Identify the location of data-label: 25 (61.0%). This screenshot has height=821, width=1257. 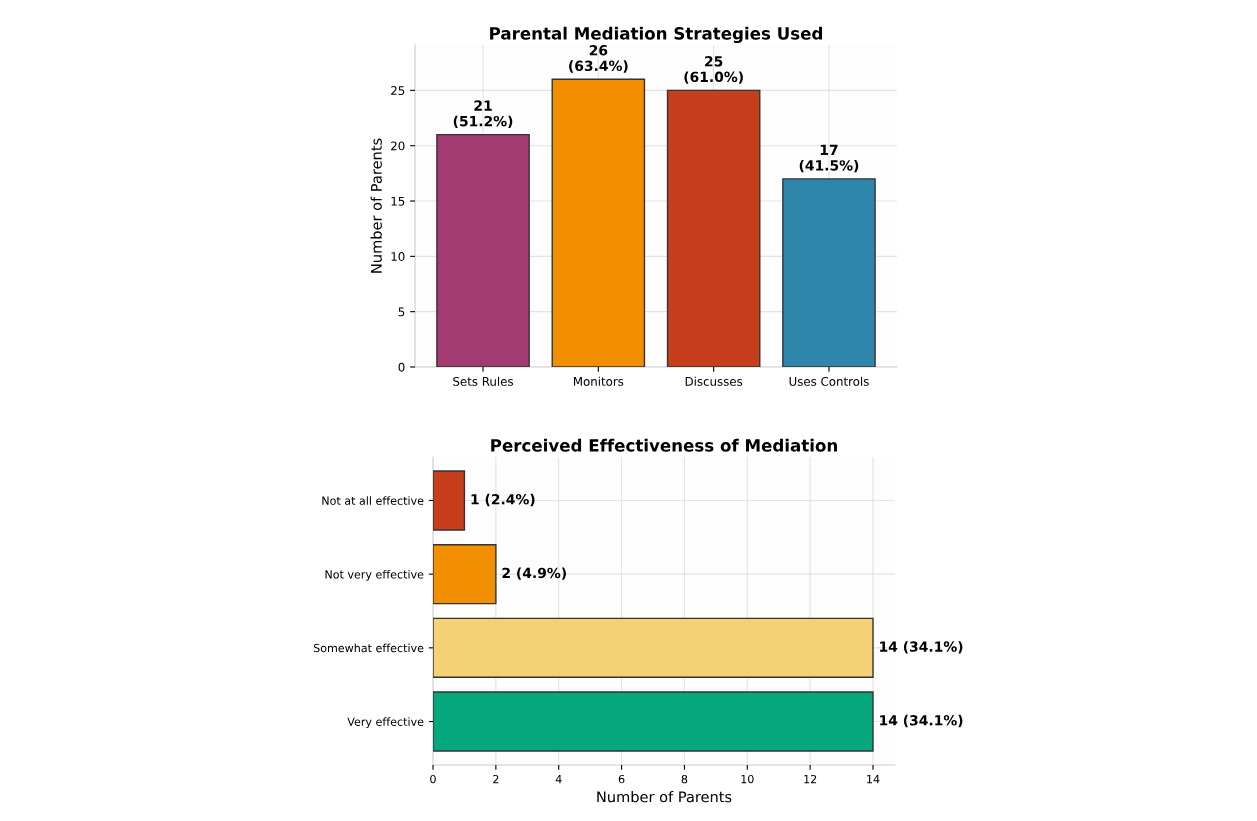
(713, 70).